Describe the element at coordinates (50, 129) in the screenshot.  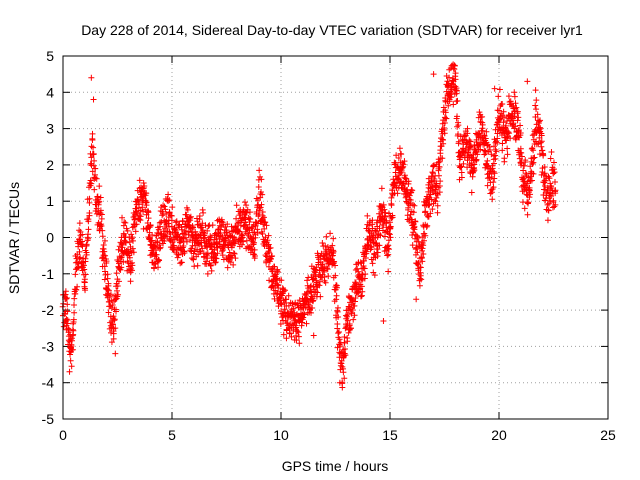
I see `y-tick-label: 3` at that location.